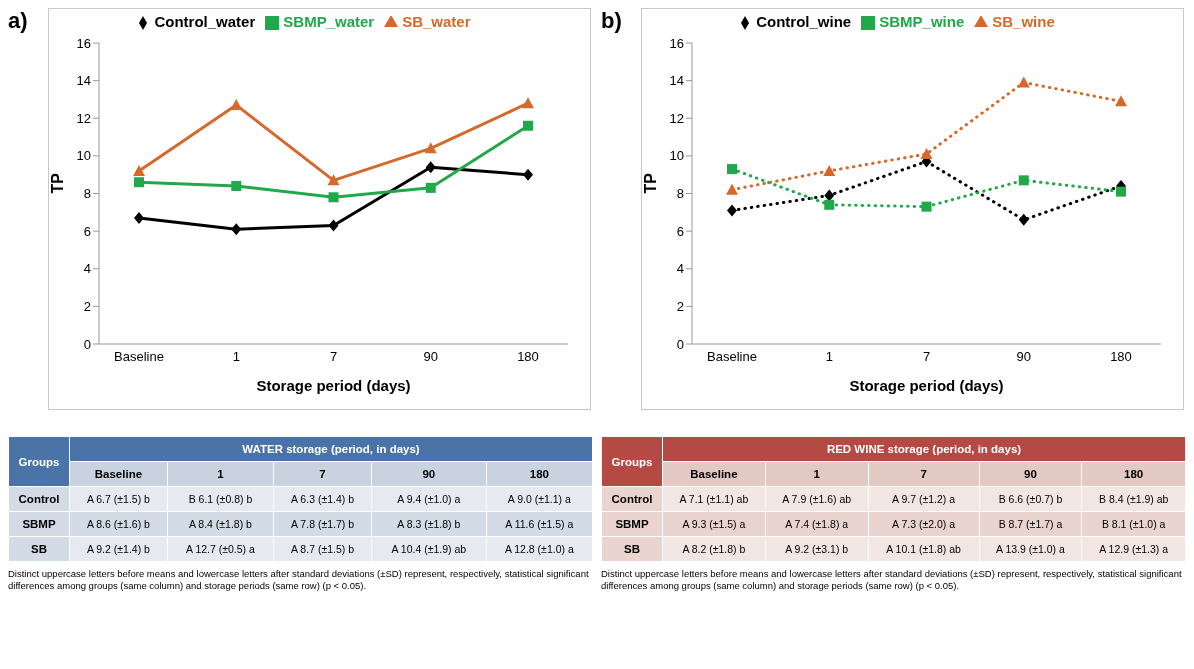 The width and height of the screenshot is (1194, 669). Describe the element at coordinates (923, 549) in the screenshot. I see `data-label: A 10.1 (±1.8) ab` at that location.